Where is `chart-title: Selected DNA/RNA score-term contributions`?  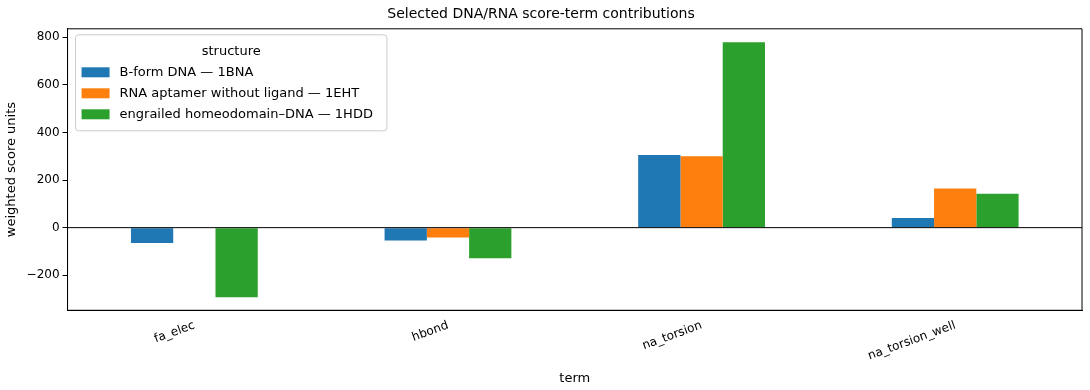
chart-title: Selected DNA/RNA score-term contributions is located at coordinates (541, 13).